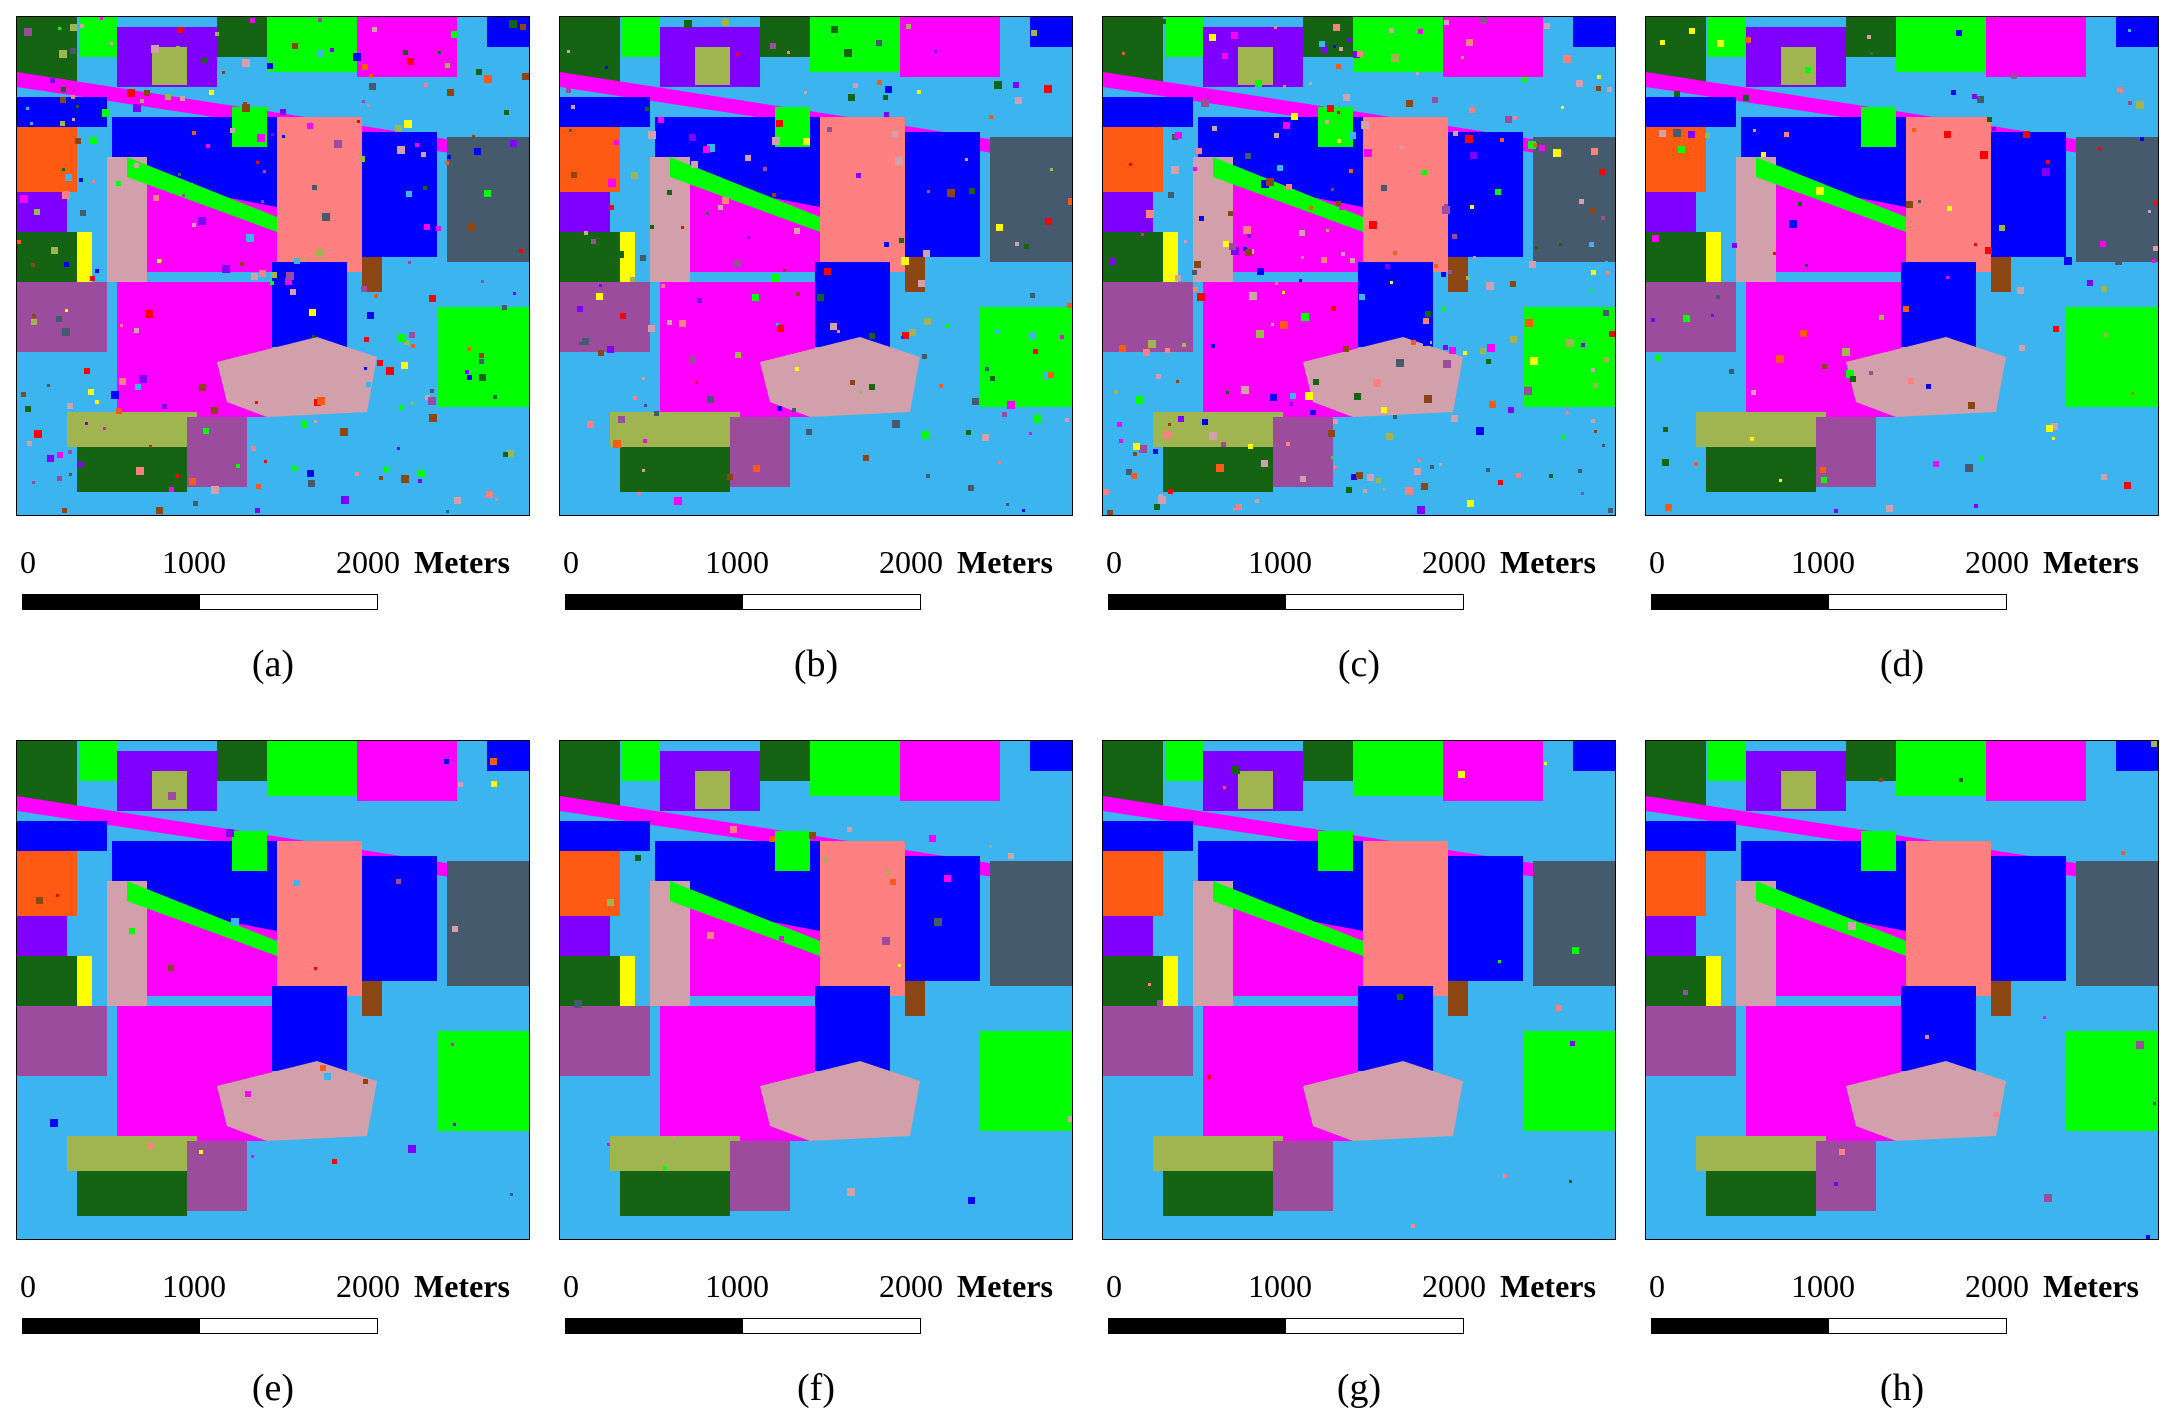 Image resolution: width=2171 pixels, height=1411 pixels. I want to click on scale-bar-black-segment, so click(111, 602).